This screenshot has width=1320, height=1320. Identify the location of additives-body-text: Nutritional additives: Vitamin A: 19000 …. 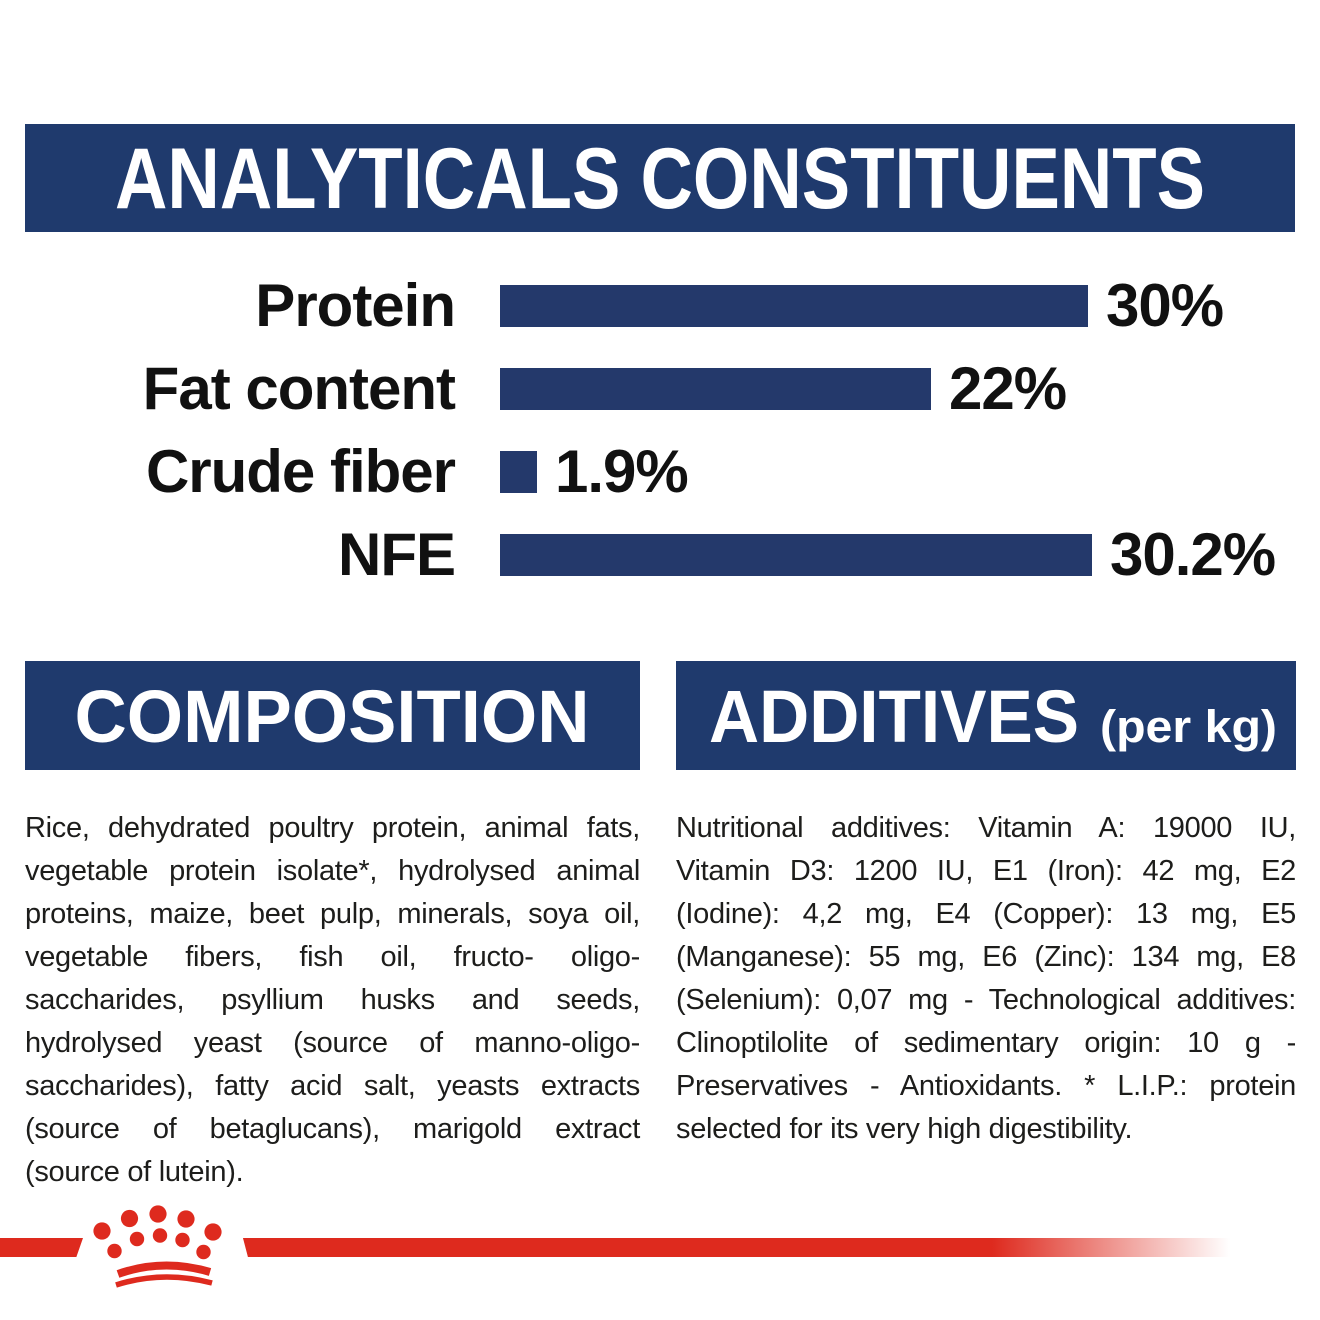
(986, 978).